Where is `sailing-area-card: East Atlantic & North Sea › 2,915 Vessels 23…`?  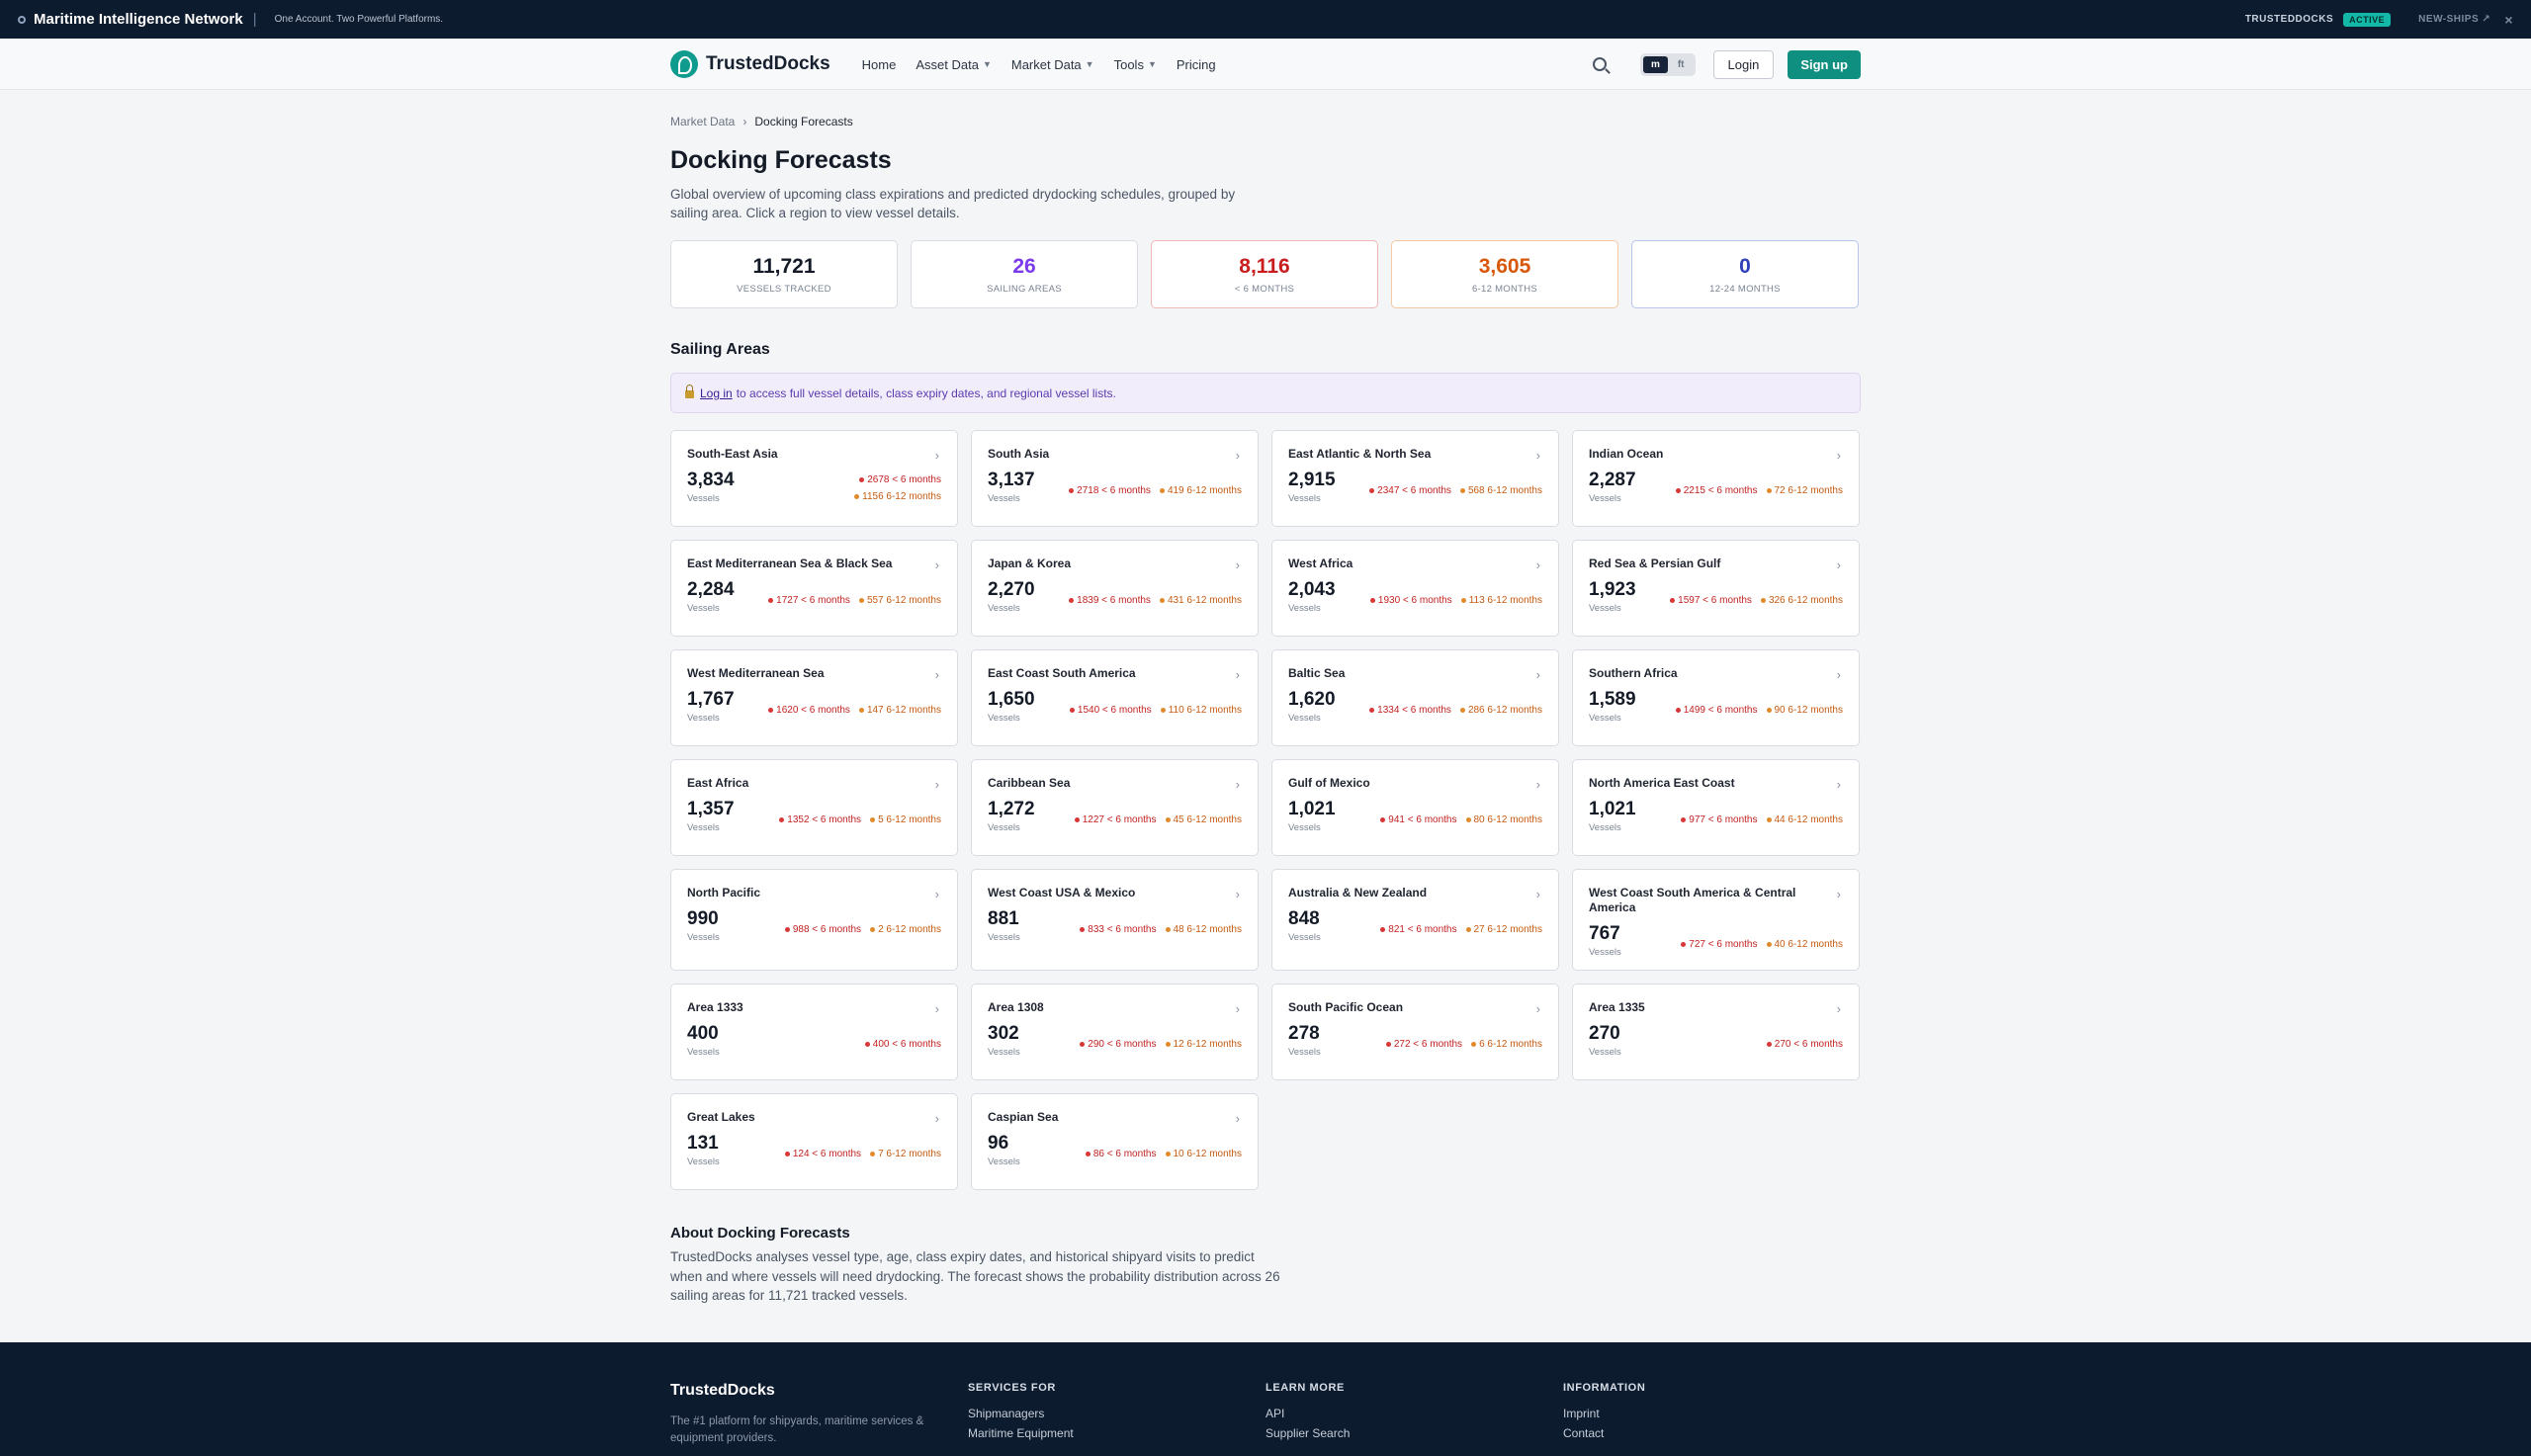 sailing-area-card: East Atlantic & North Sea › 2,915 Vessels 23… is located at coordinates (1415, 478).